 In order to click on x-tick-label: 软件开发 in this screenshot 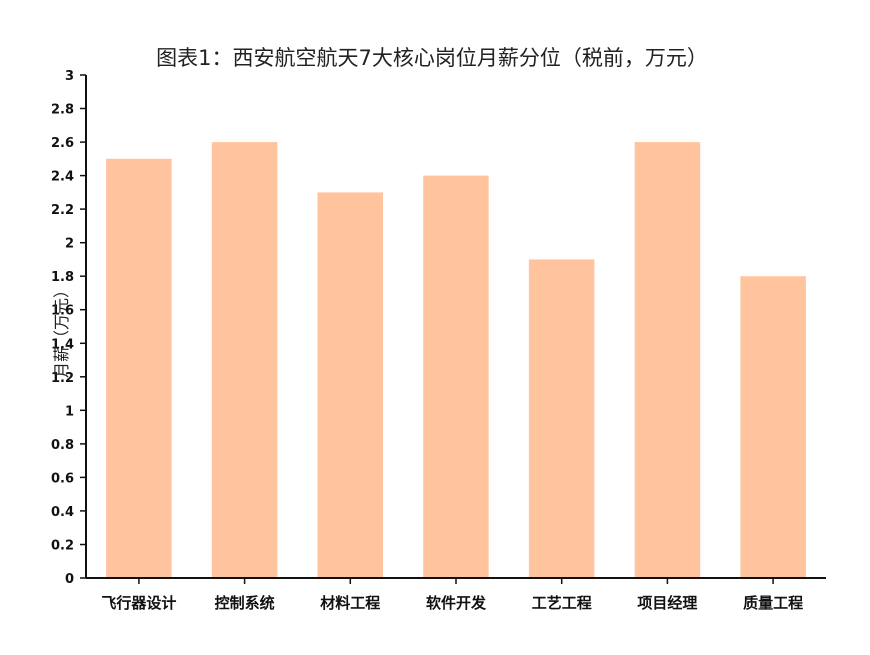, I will do `click(456, 603)`.